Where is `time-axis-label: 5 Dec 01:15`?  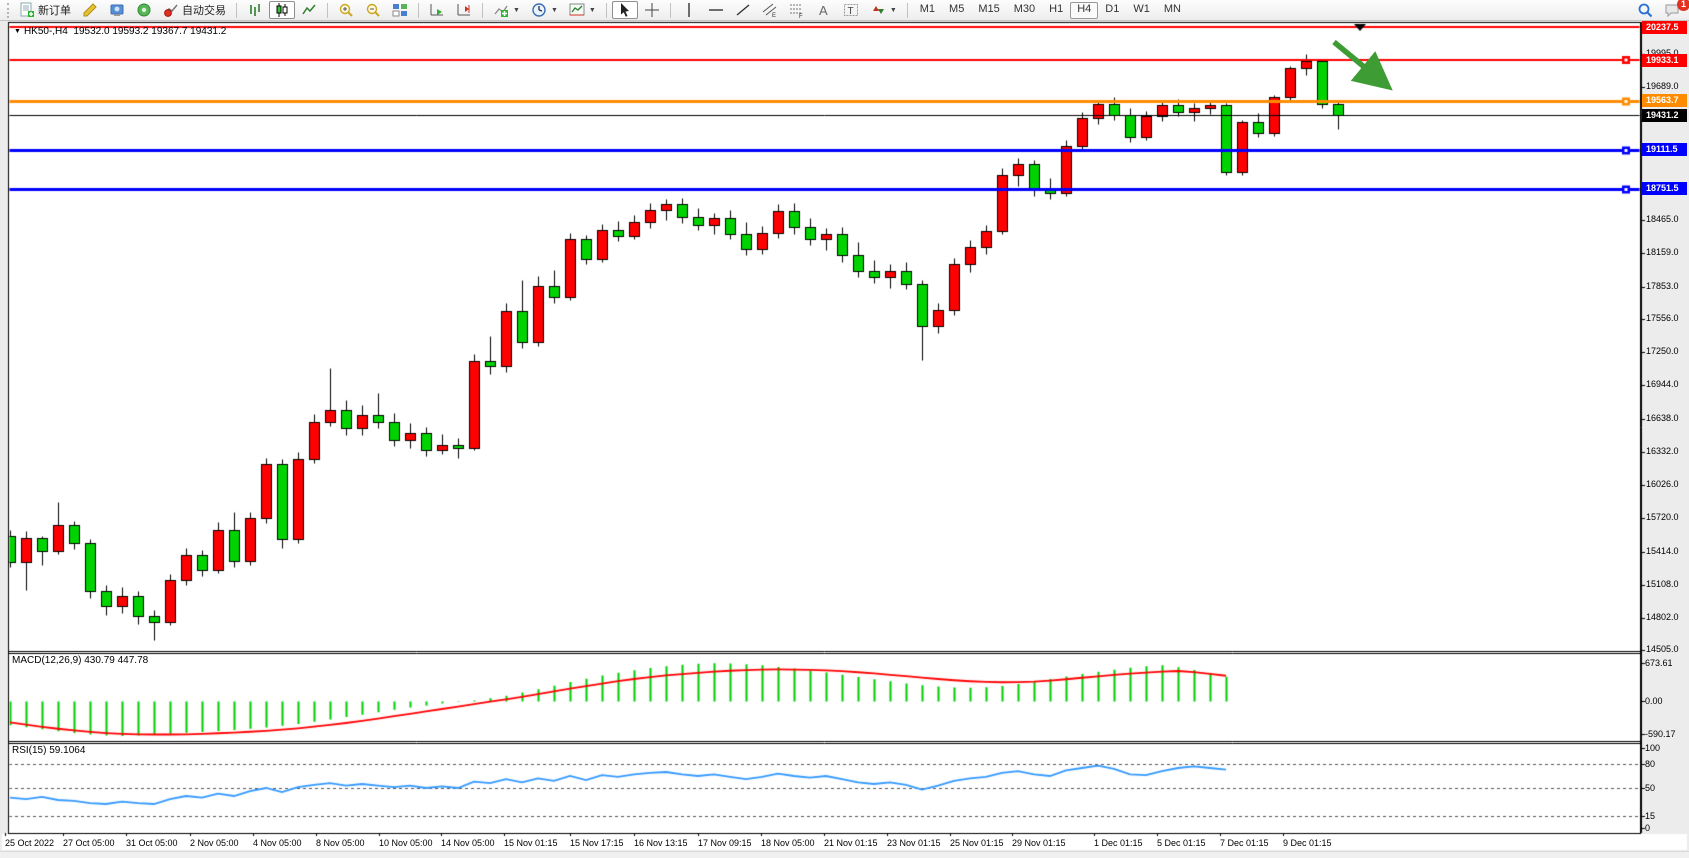
time-axis-label: 5 Dec 01:15 is located at coordinates (1181, 843).